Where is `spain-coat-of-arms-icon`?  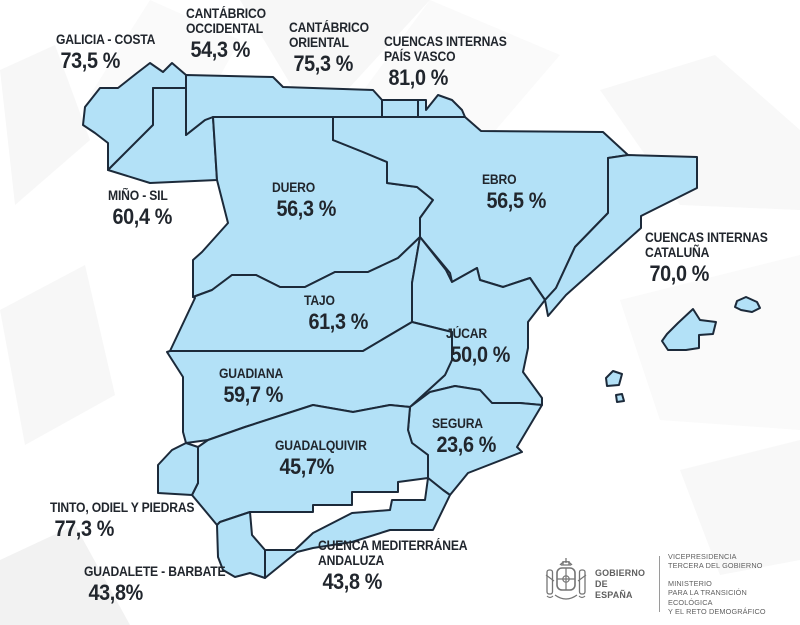 spain-coat-of-arms-icon is located at coordinates (566, 579).